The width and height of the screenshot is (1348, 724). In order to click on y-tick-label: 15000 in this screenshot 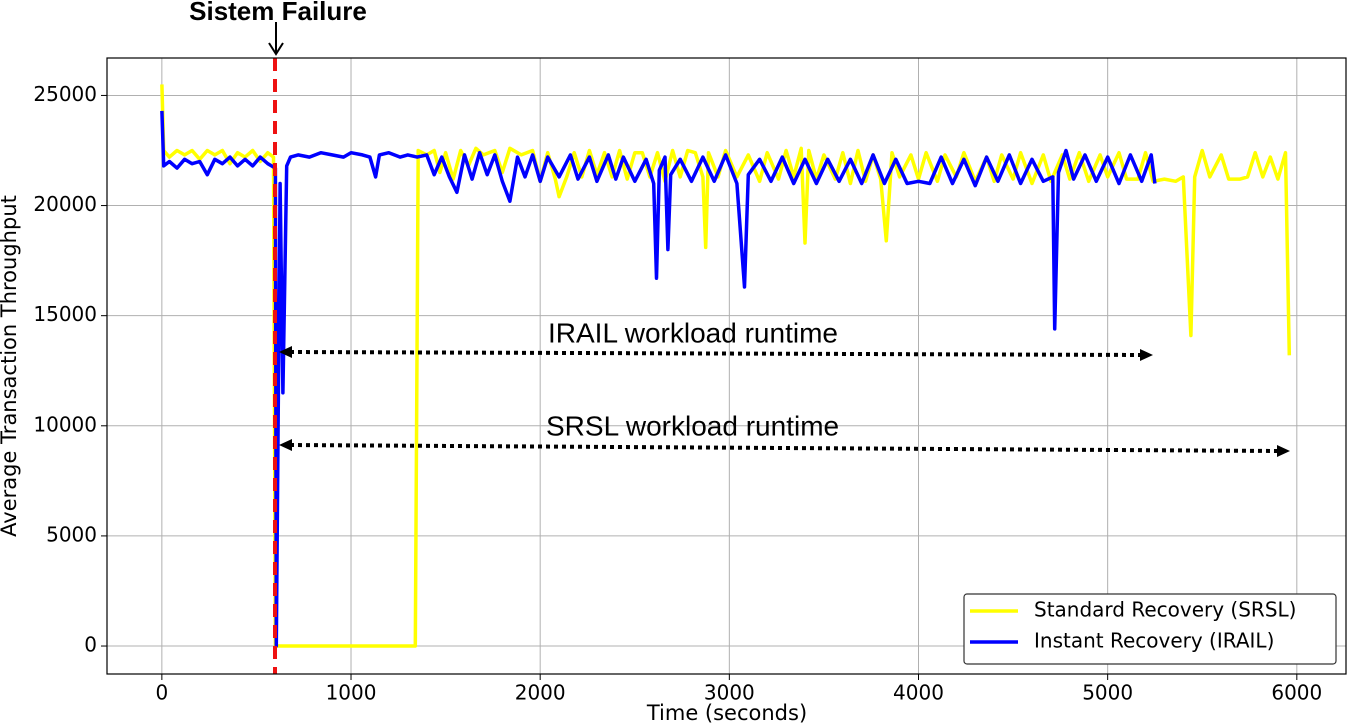, I will do `click(65, 314)`.